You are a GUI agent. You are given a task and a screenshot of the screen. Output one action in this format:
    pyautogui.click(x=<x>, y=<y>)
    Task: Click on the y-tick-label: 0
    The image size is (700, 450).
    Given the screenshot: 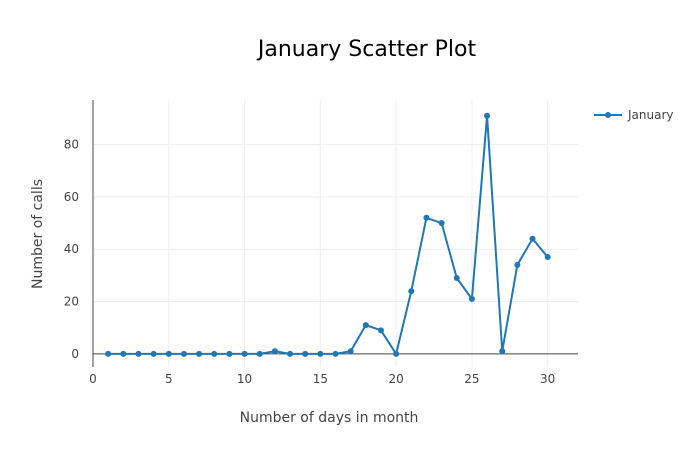 What is the action you would take?
    pyautogui.click(x=75, y=354)
    